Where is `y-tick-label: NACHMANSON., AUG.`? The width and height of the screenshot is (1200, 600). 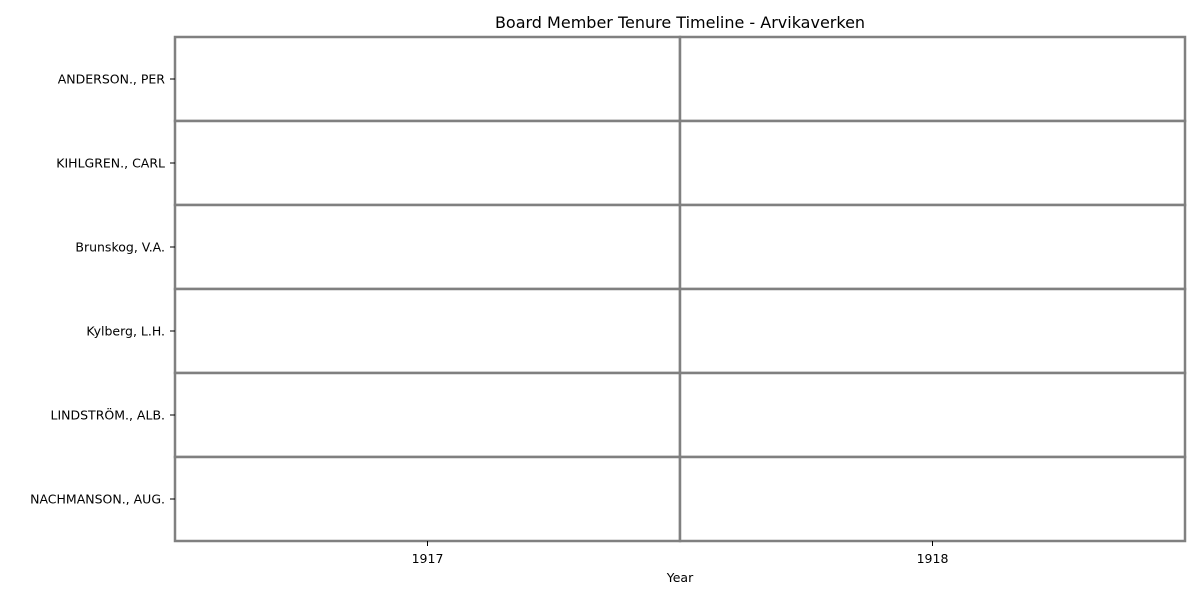 y-tick-label: NACHMANSON., AUG. is located at coordinates (97, 499).